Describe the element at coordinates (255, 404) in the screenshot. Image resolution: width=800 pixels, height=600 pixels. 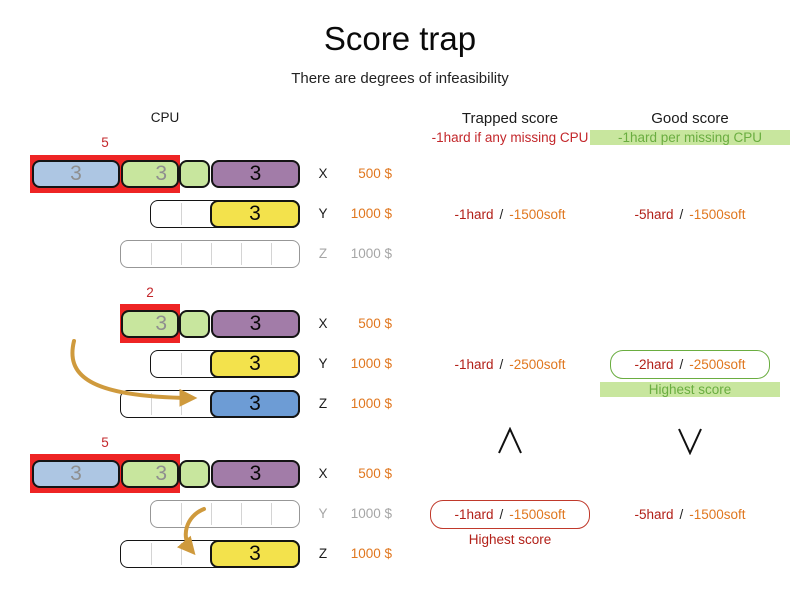
I see `process-block-deep-blue: 3` at that location.